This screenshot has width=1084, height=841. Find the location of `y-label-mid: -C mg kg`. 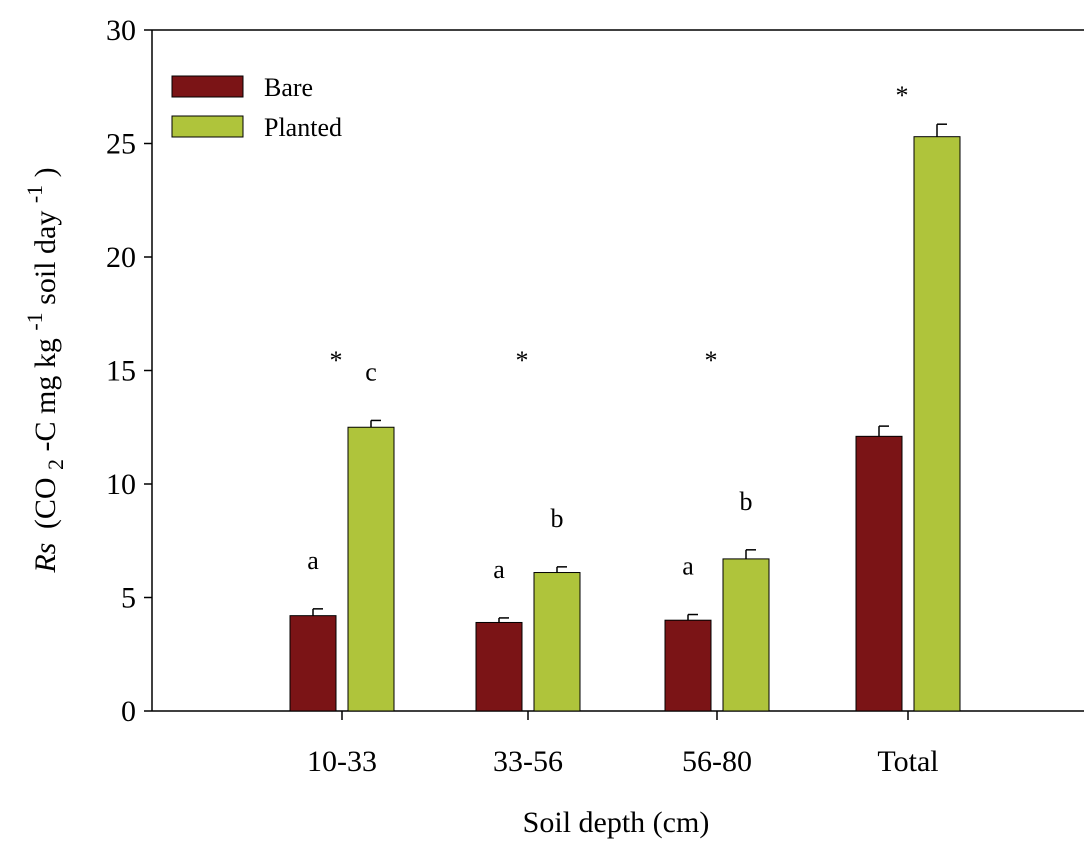

y-label-mid: -C mg kg is located at coordinates (45, 394).